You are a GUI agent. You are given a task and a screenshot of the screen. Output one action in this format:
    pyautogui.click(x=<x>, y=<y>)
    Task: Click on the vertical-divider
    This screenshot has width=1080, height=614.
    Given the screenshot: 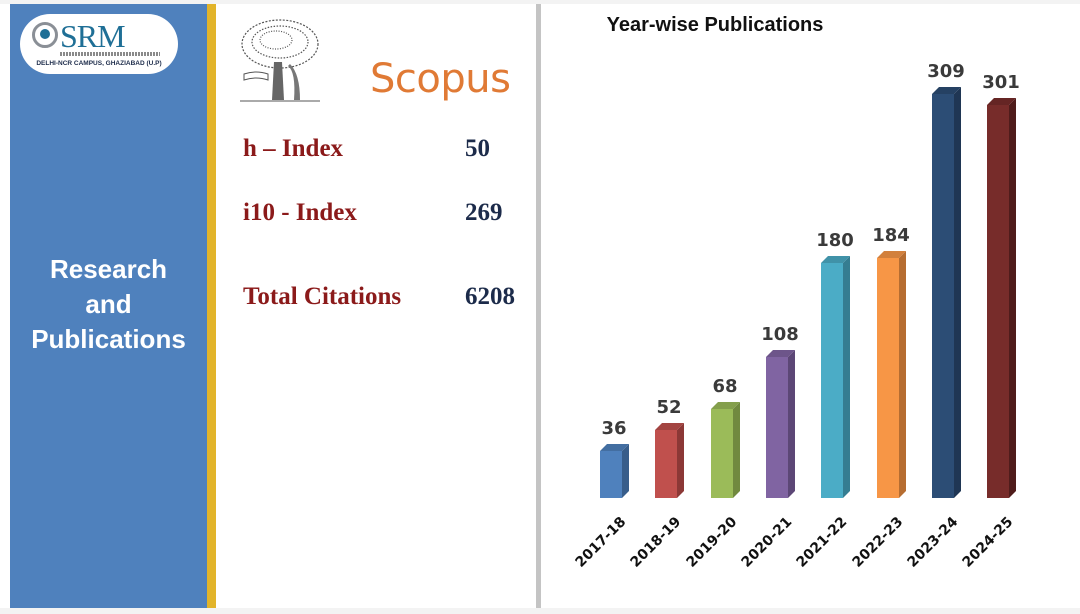 What is the action you would take?
    pyautogui.click(x=538, y=306)
    